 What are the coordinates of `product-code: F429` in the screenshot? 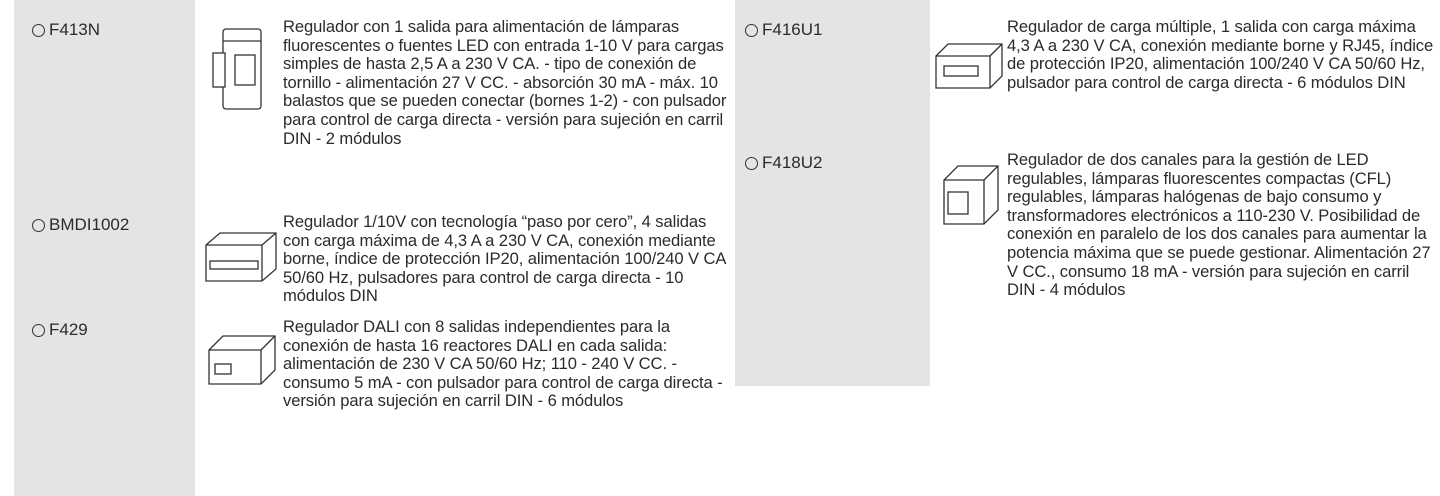 It's located at (60, 329).